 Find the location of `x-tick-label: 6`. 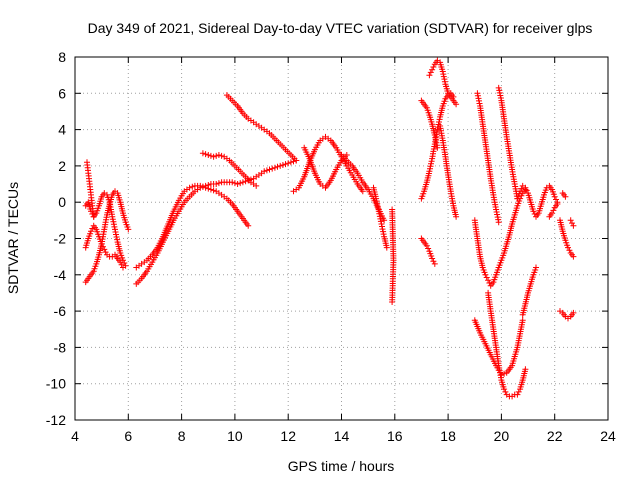

x-tick-label: 6 is located at coordinates (128, 436).